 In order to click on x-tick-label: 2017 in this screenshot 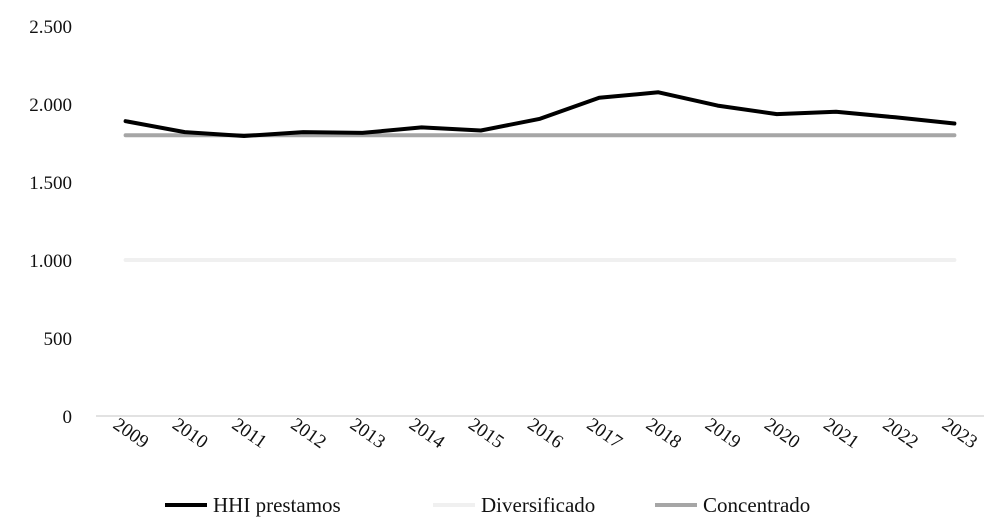, I will do `click(604, 433)`.